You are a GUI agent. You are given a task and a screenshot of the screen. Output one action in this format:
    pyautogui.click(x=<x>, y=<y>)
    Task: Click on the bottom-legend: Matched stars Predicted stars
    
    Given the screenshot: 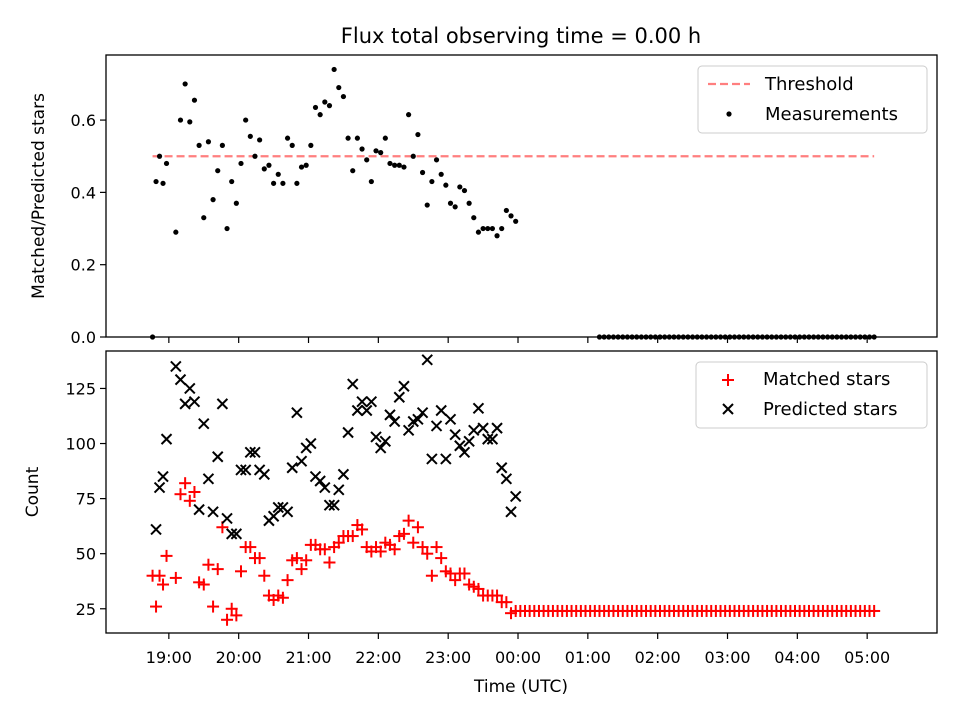 What is the action you would take?
    pyautogui.click(x=811, y=395)
    